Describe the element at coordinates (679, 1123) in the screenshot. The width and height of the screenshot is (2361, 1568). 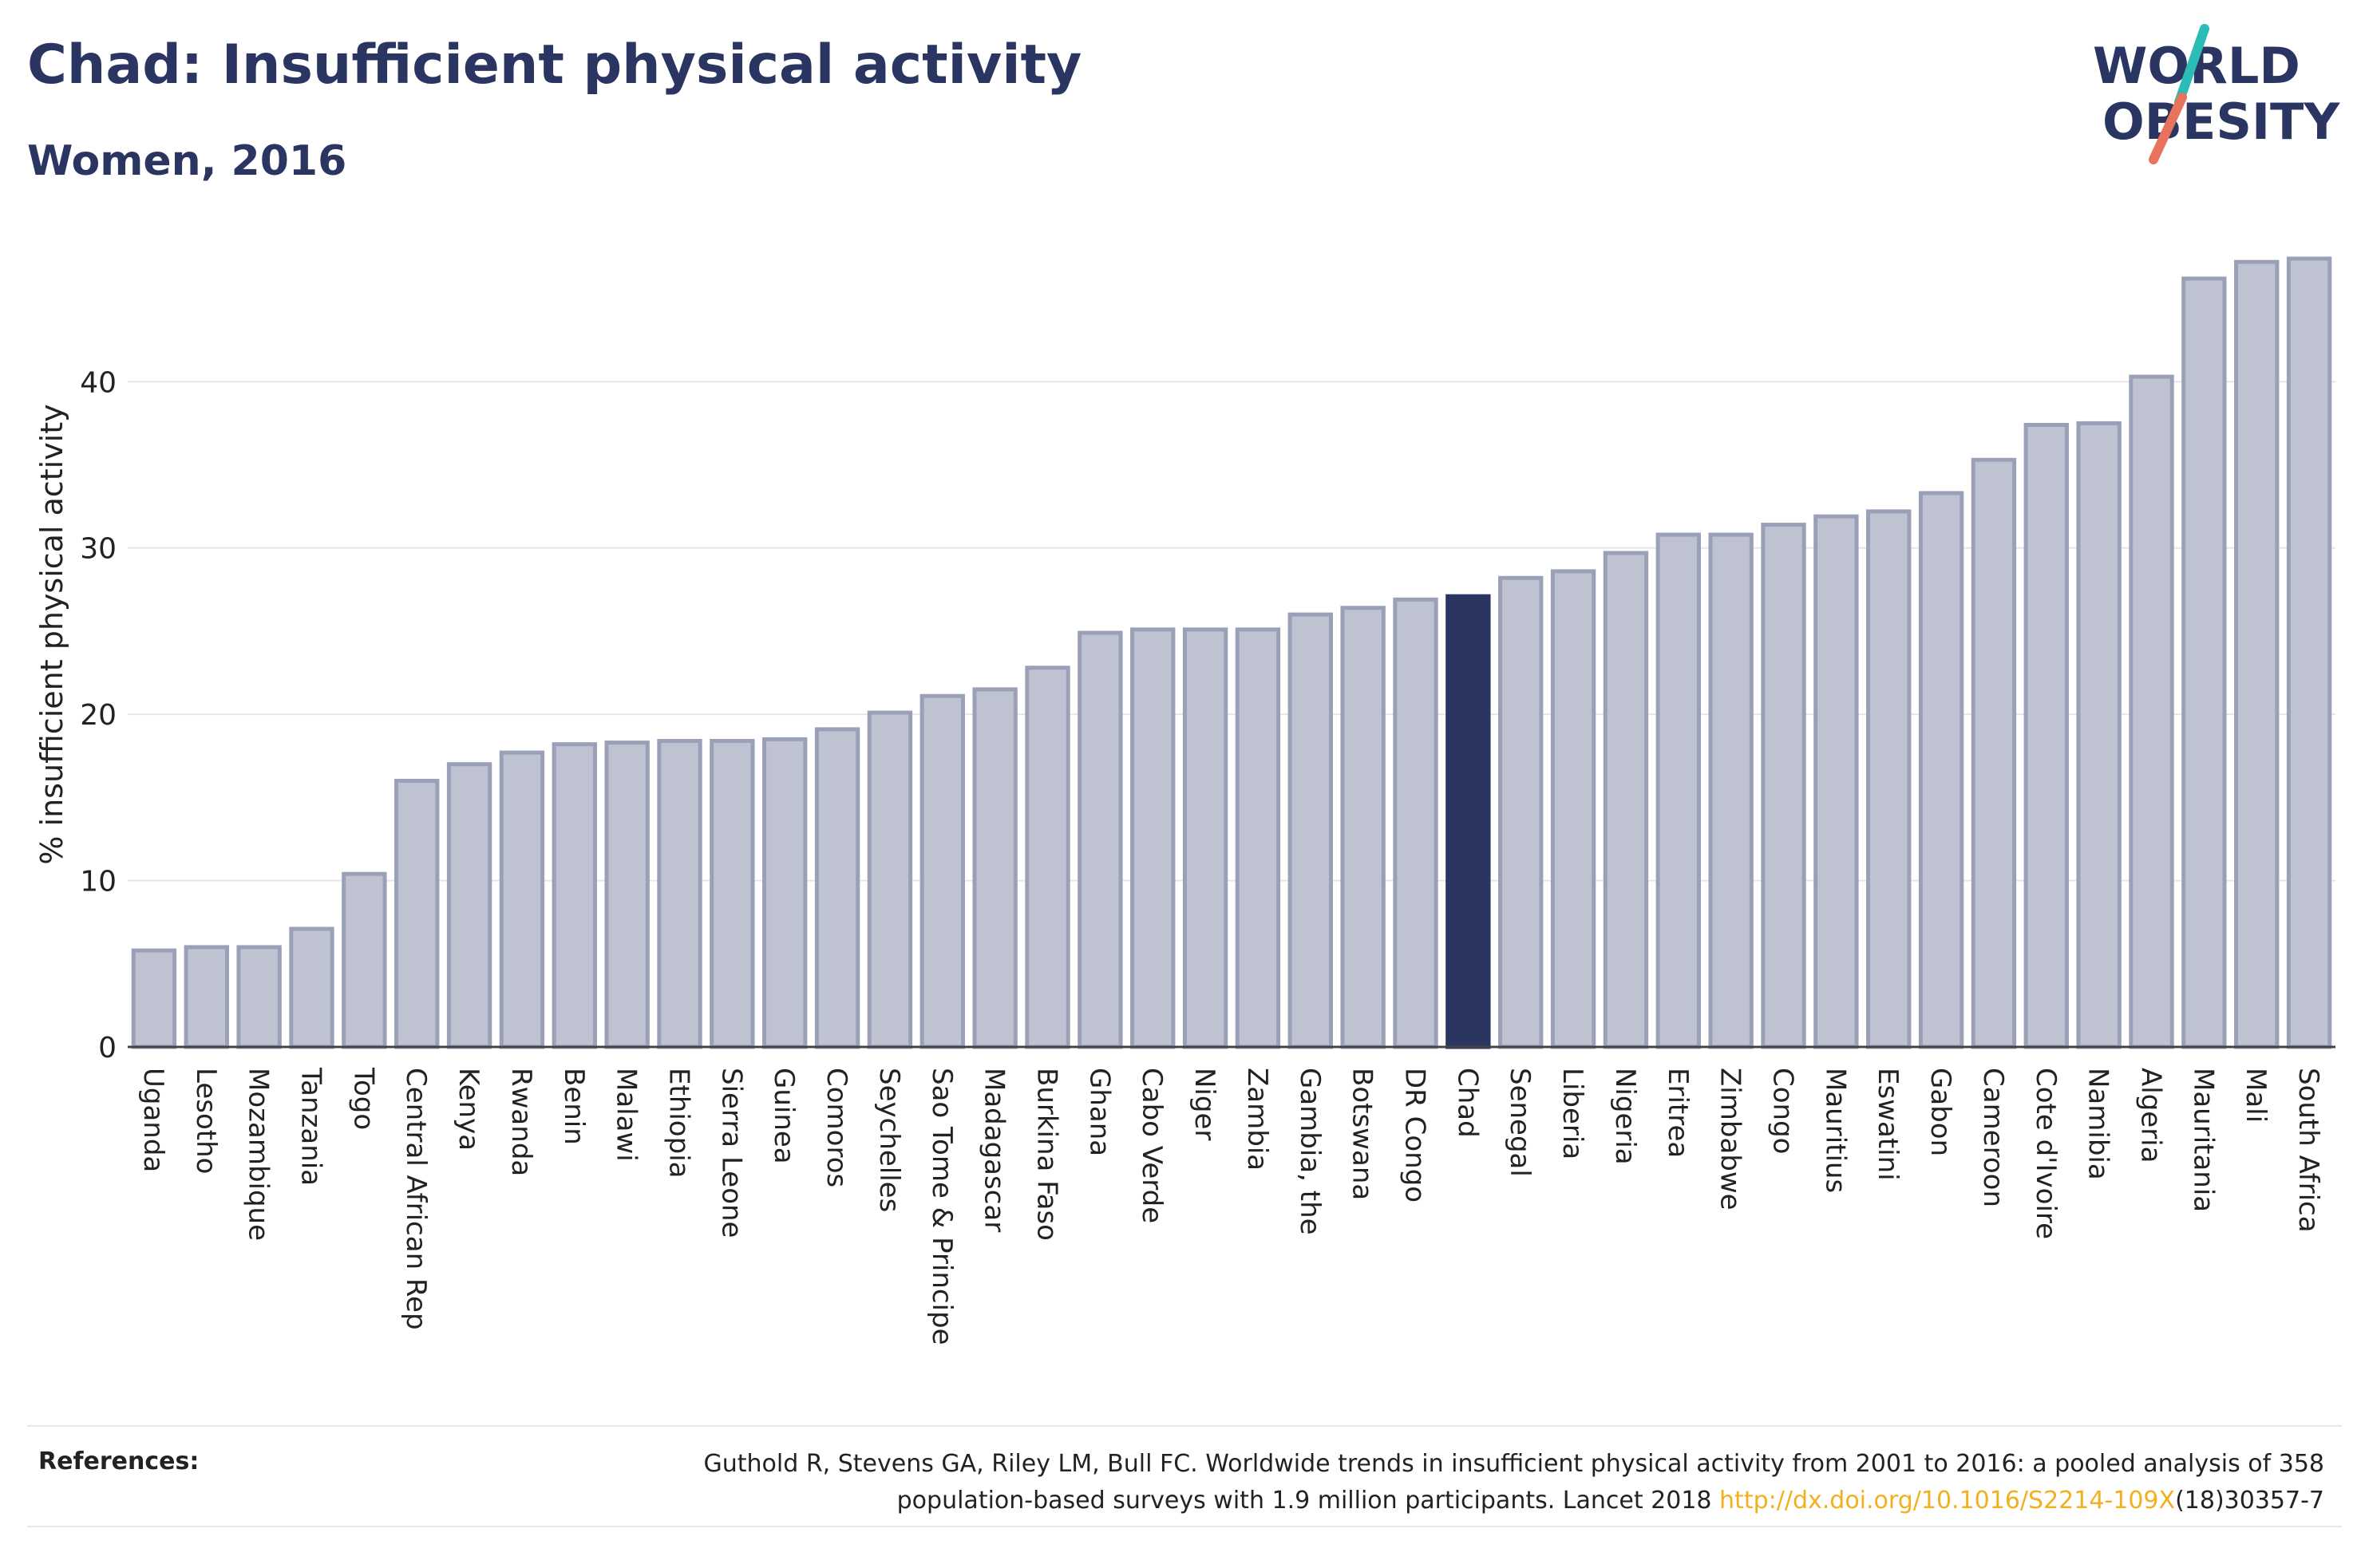
I see `x-tick-label: Ethiopia` at that location.